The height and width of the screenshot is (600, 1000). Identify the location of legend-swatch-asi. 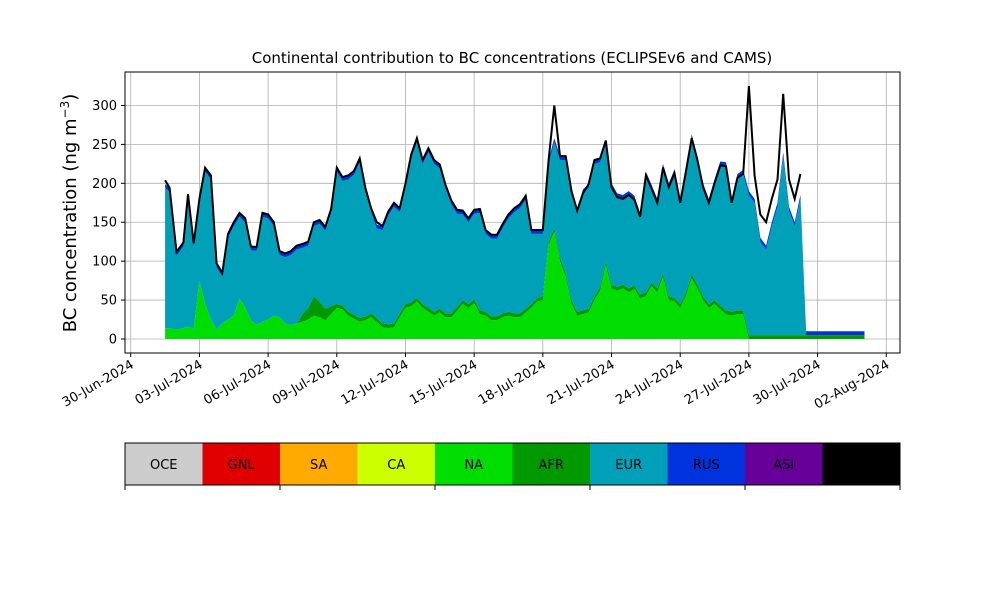
(784, 464).